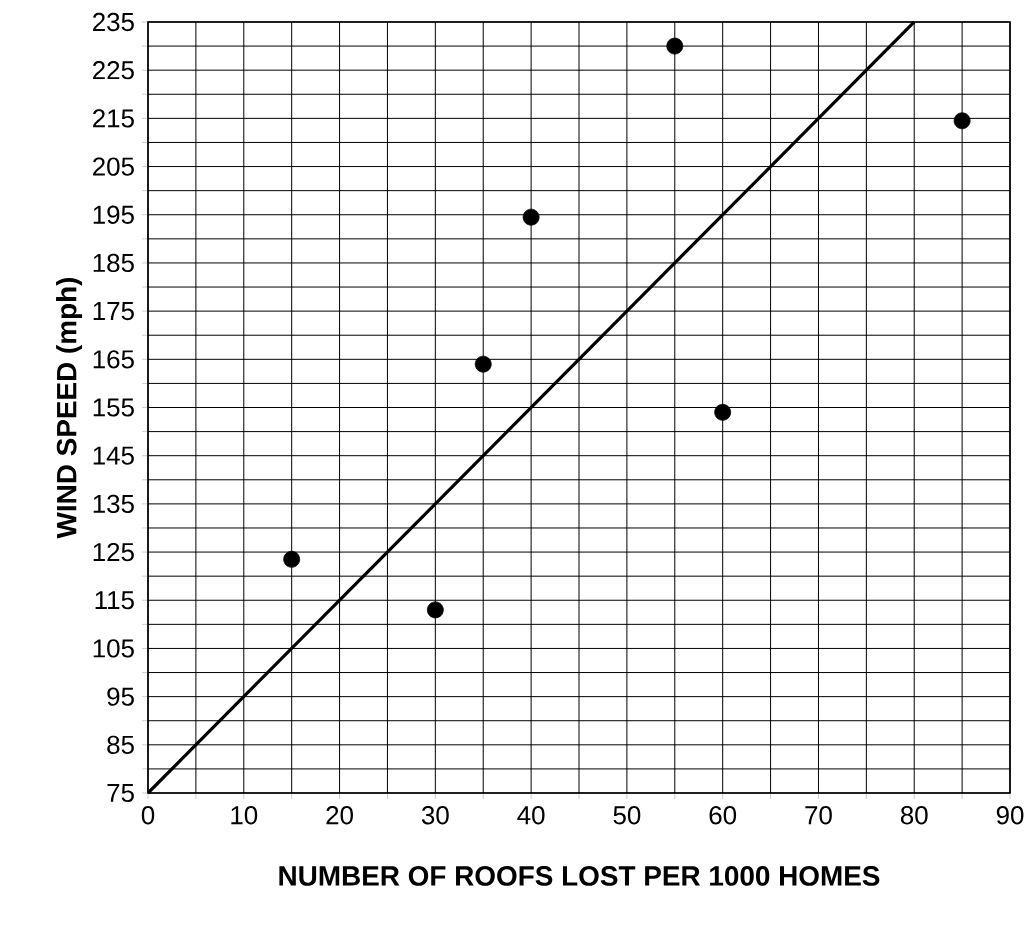 The width and height of the screenshot is (1034, 928). I want to click on y-tick-label: 185, so click(113, 263).